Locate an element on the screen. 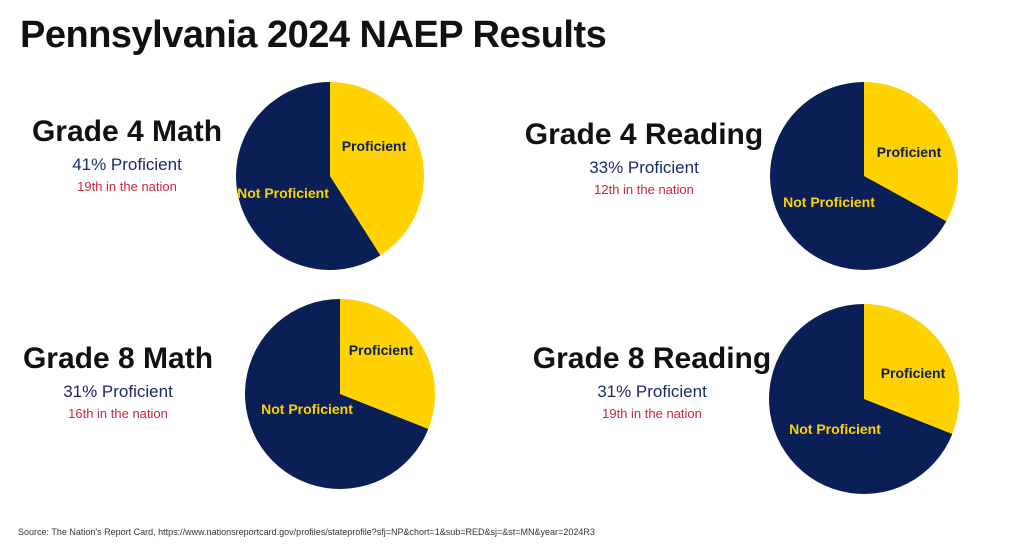  chart-title: Grade 8 Math is located at coordinates (118, 358).